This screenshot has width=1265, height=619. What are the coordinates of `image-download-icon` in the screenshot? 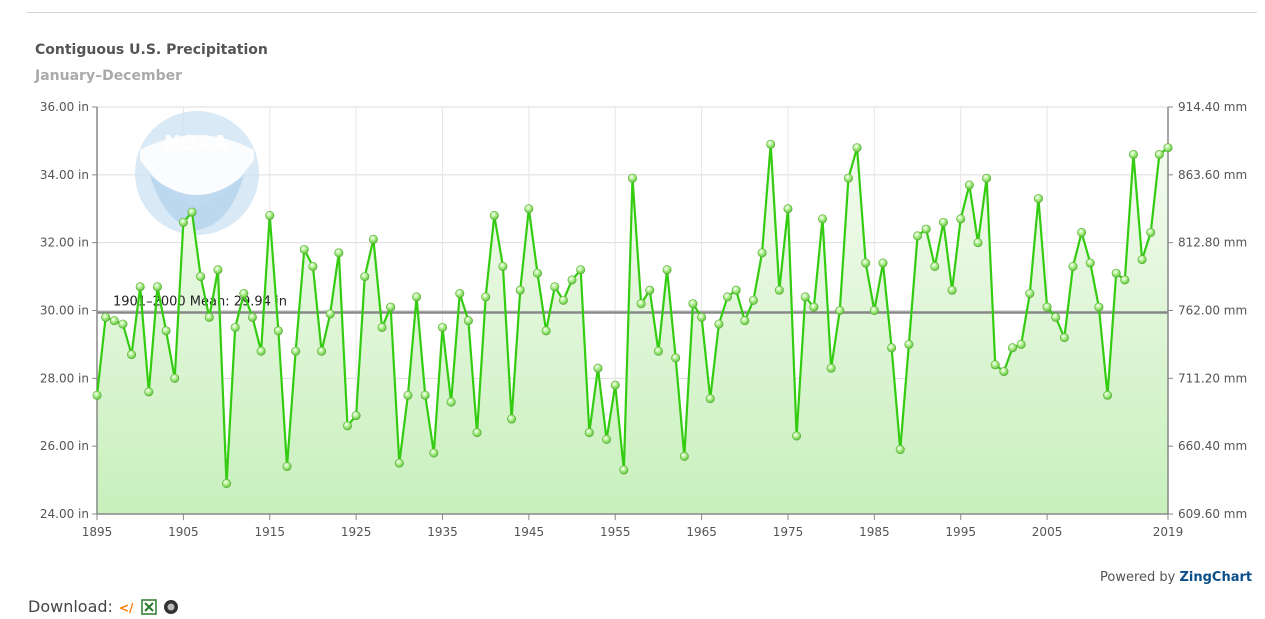 It's located at (171, 607).